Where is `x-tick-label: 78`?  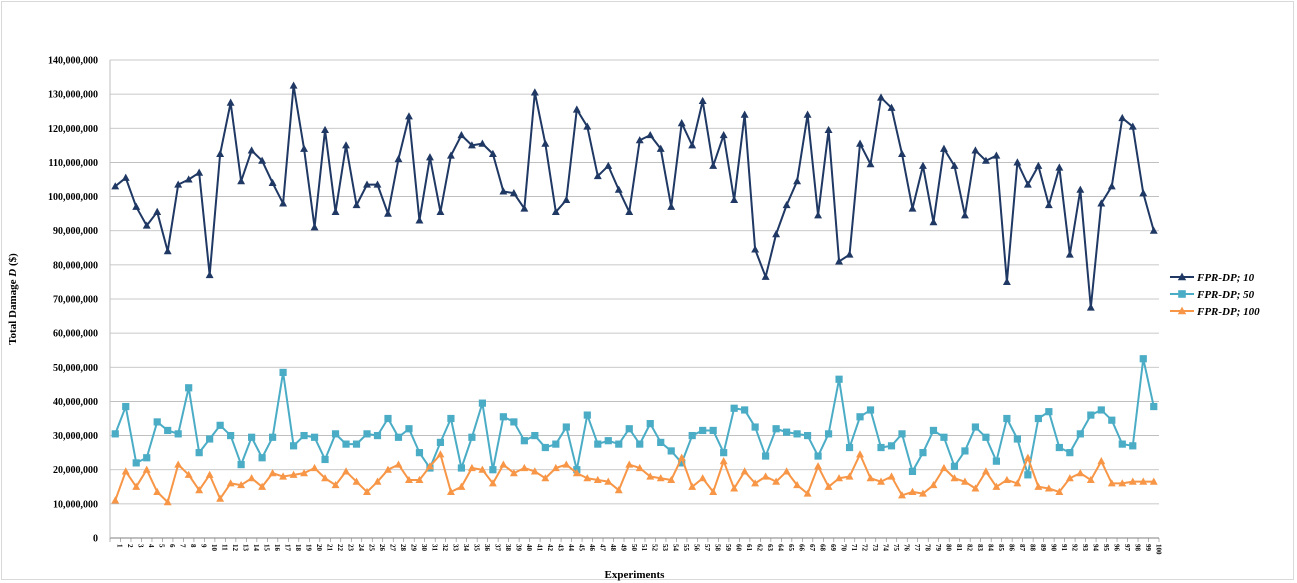
x-tick-label: 78 is located at coordinates (927, 548).